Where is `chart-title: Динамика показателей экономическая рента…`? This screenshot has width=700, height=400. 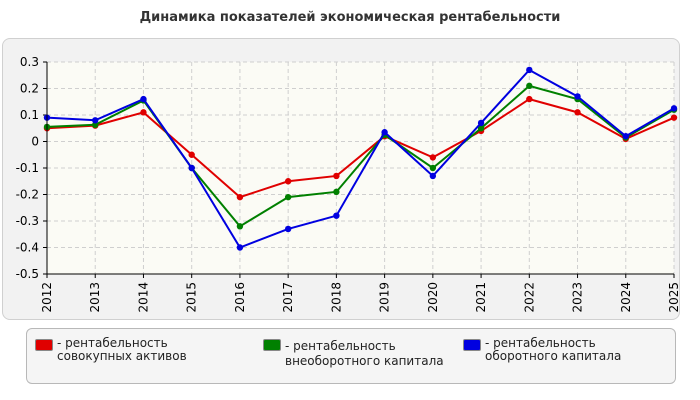
chart-title: Динамика показателей экономическая рента… is located at coordinates (350, 17).